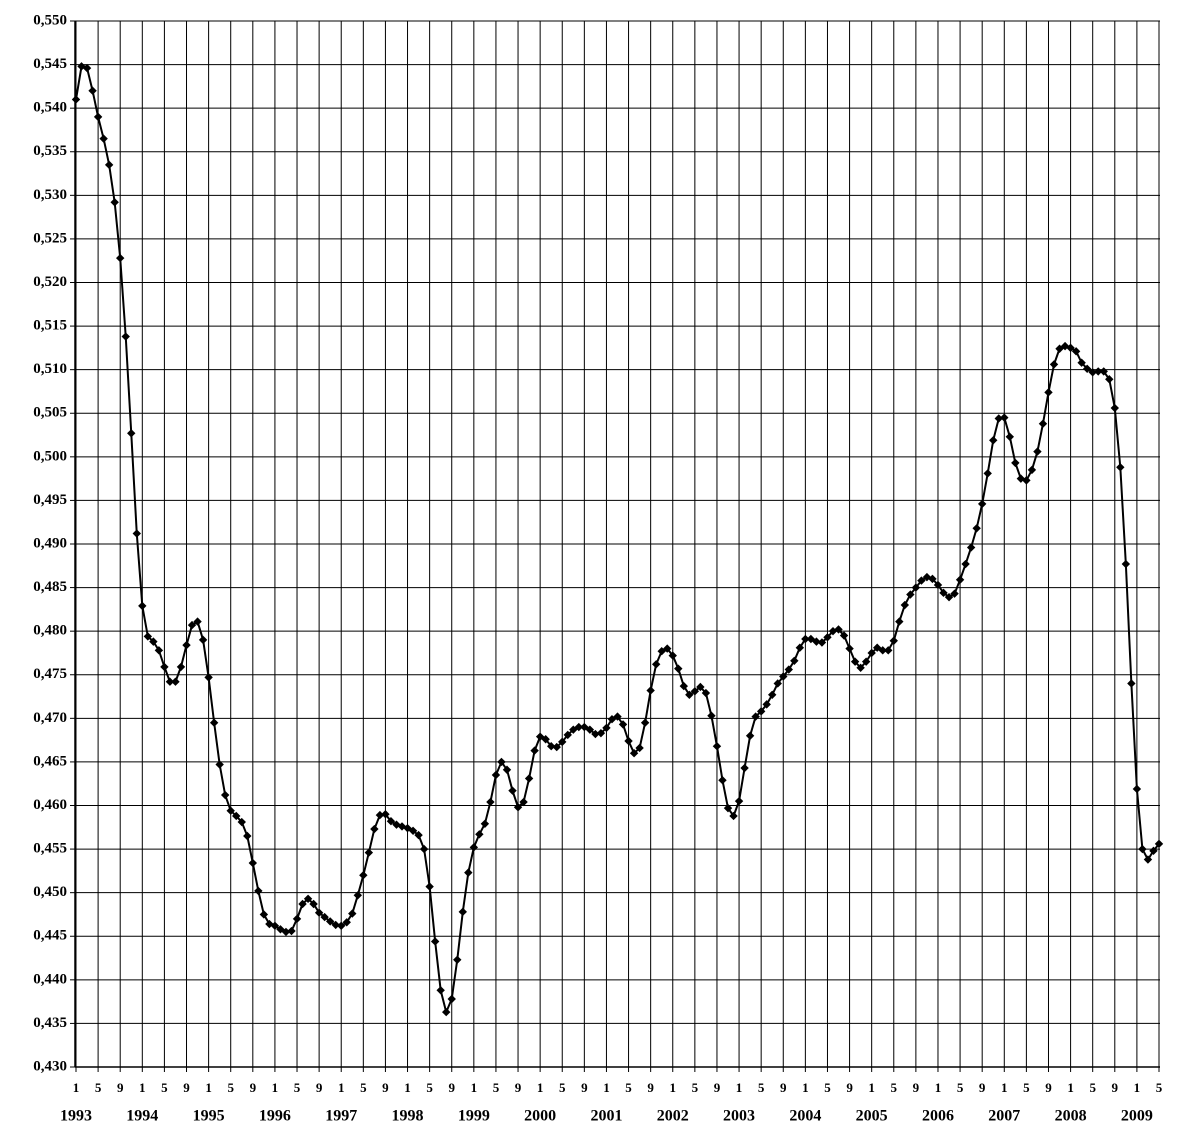 This screenshot has height=1135, width=1181. I want to click on y-tick-label: 0,545, so click(50, 64).